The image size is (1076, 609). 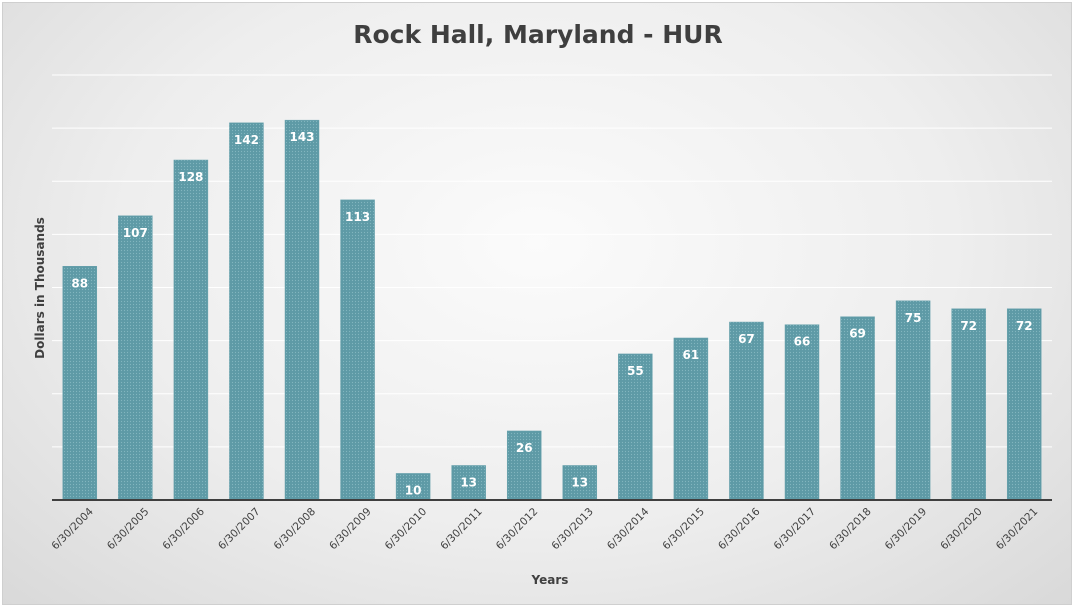 I want to click on data-label: 61, so click(x=691, y=355).